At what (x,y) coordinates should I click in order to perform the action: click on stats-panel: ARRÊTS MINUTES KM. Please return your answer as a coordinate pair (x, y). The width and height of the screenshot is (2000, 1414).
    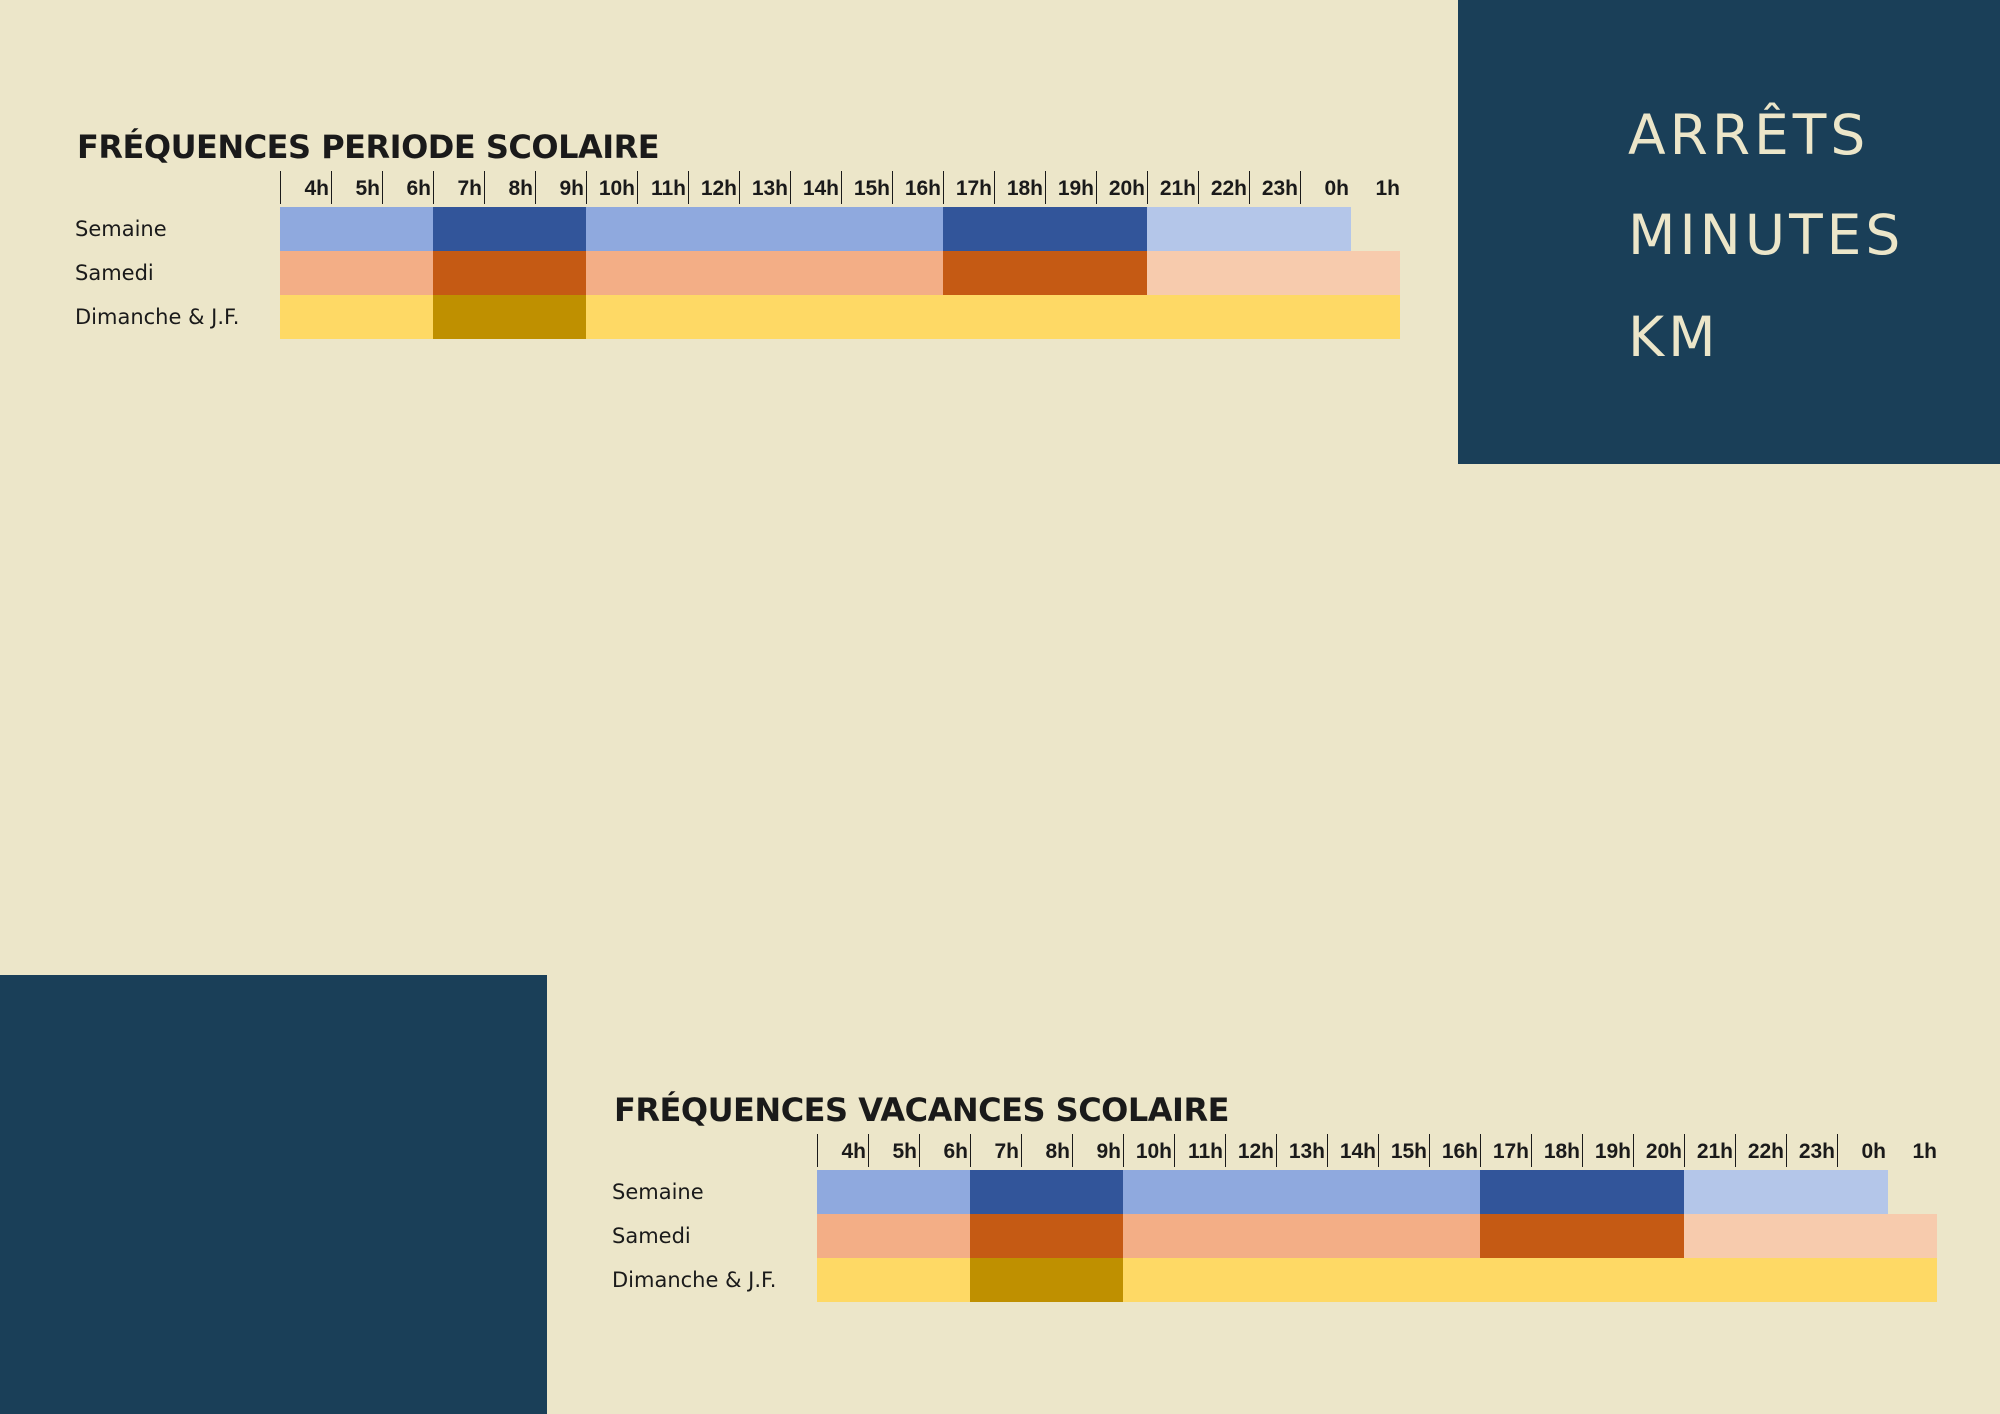
    Looking at the image, I should click on (1729, 232).